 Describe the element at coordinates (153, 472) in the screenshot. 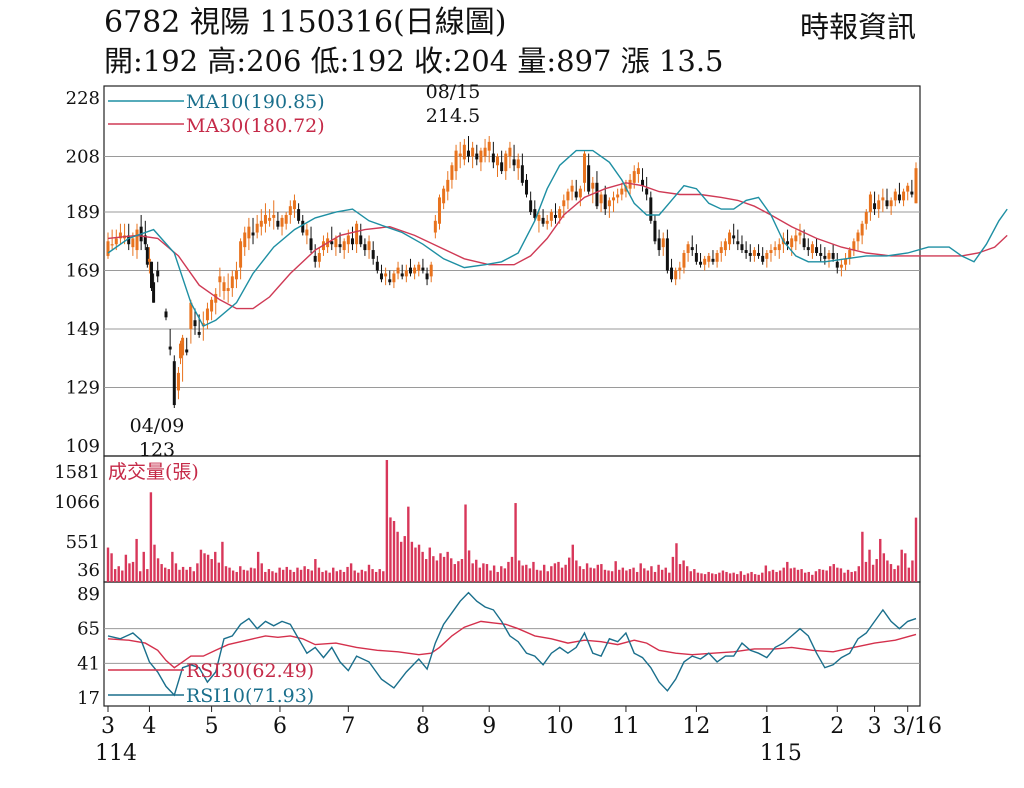

I see `volume-title: 成交量(張)` at that location.